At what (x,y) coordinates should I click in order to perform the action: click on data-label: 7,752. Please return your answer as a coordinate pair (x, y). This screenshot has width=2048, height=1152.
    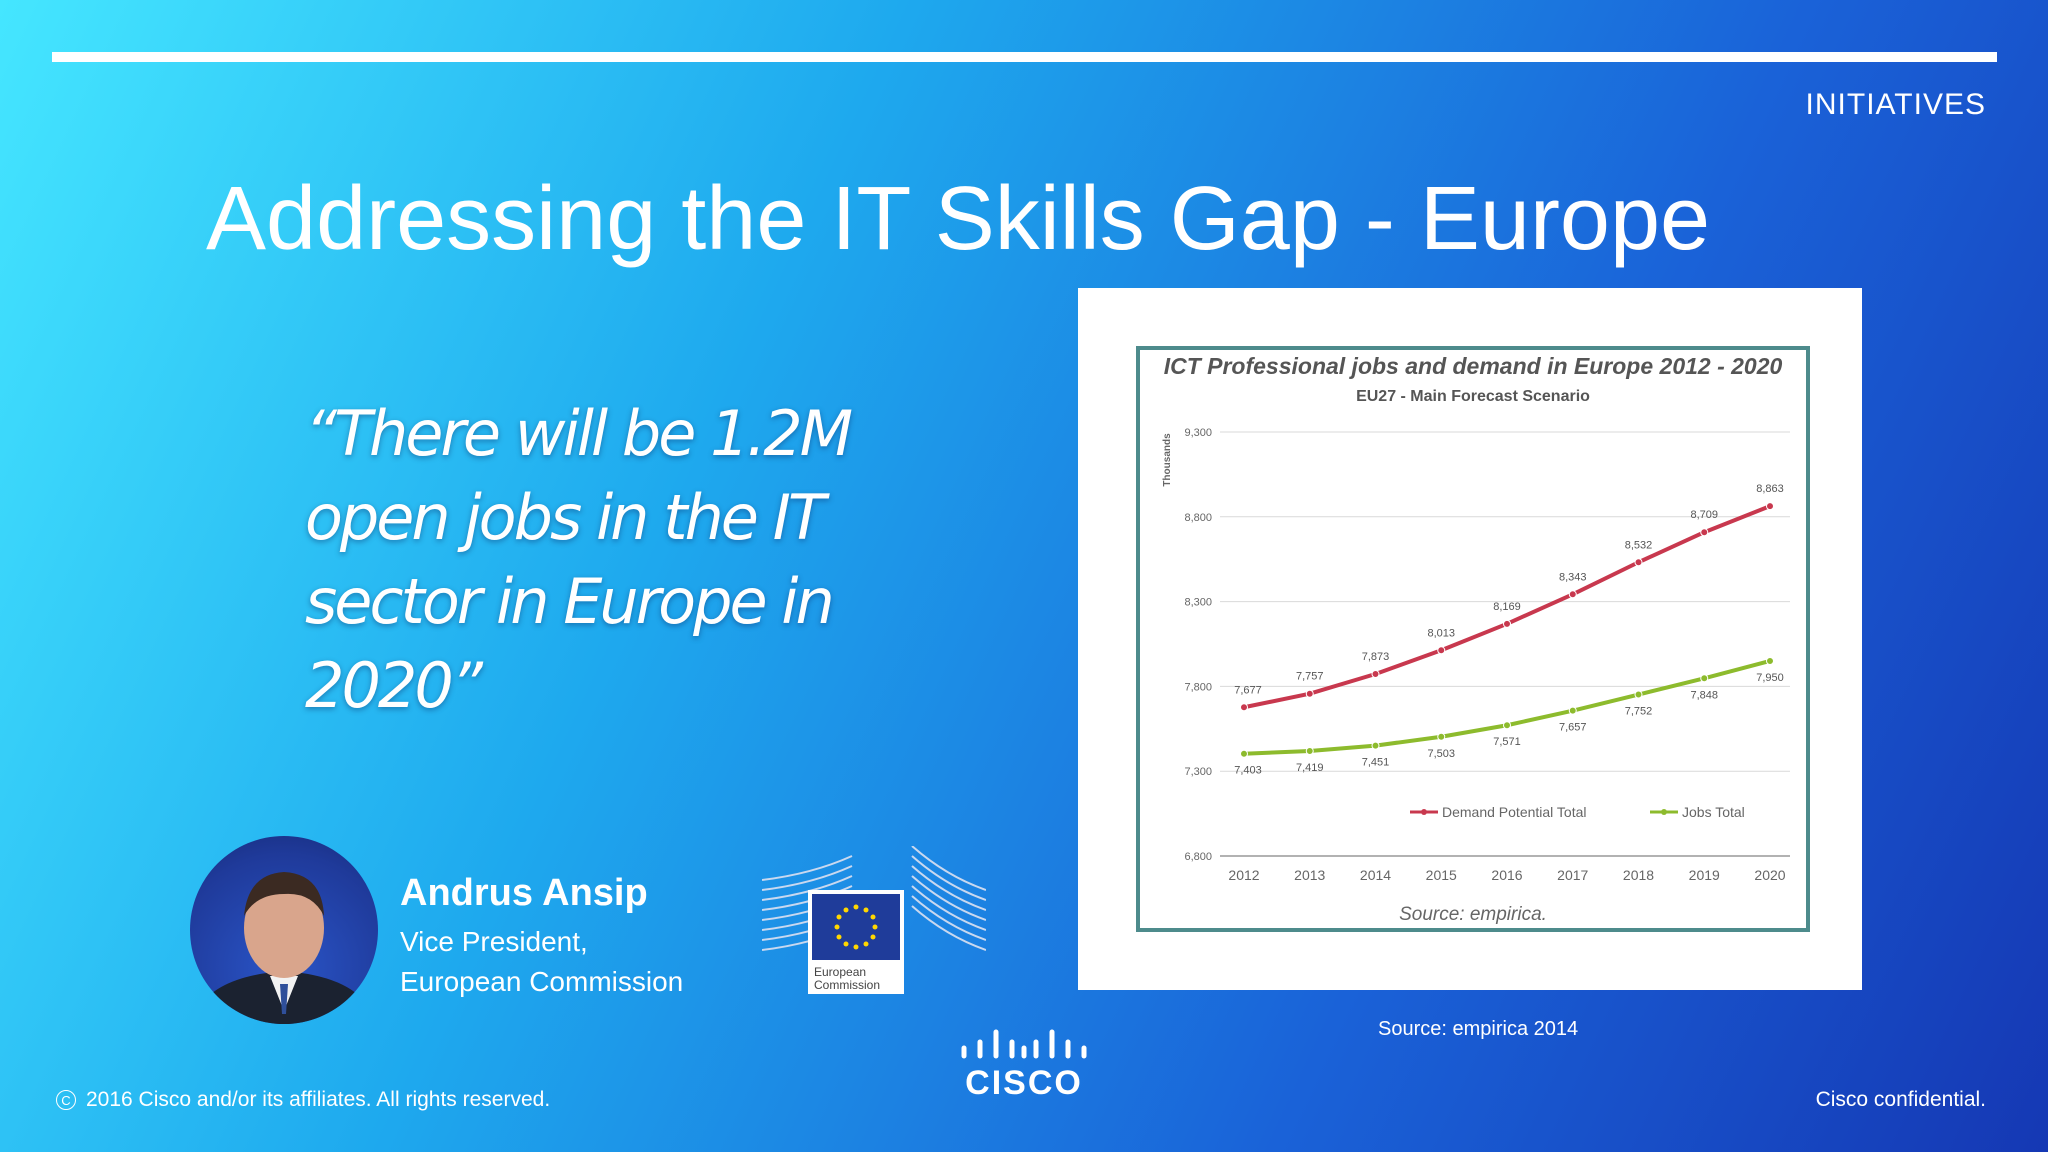
    Looking at the image, I should click on (1639, 712).